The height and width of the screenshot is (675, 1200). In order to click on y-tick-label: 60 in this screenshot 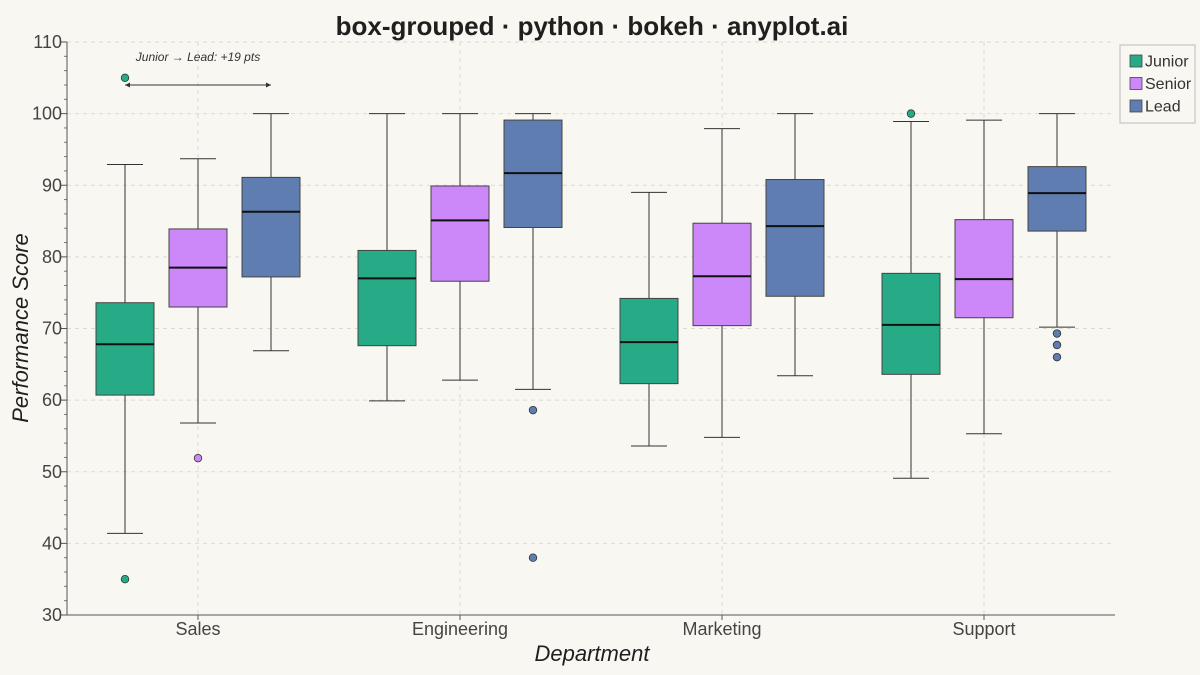, I will do `click(52, 400)`.